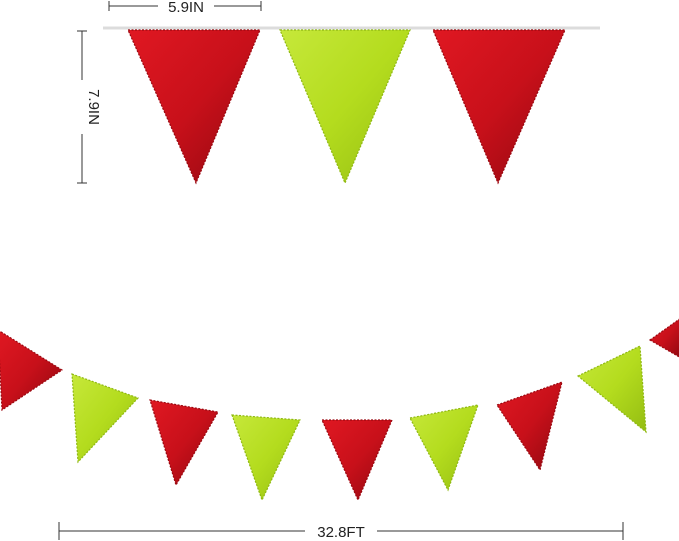  I want to click on top-green-flag, so click(345, 107).